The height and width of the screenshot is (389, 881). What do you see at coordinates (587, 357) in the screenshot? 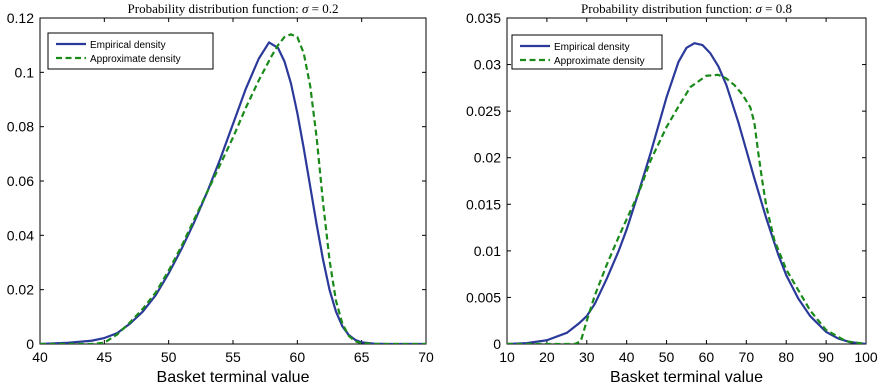
I see `x-tick-label: 30` at bounding box center [587, 357].